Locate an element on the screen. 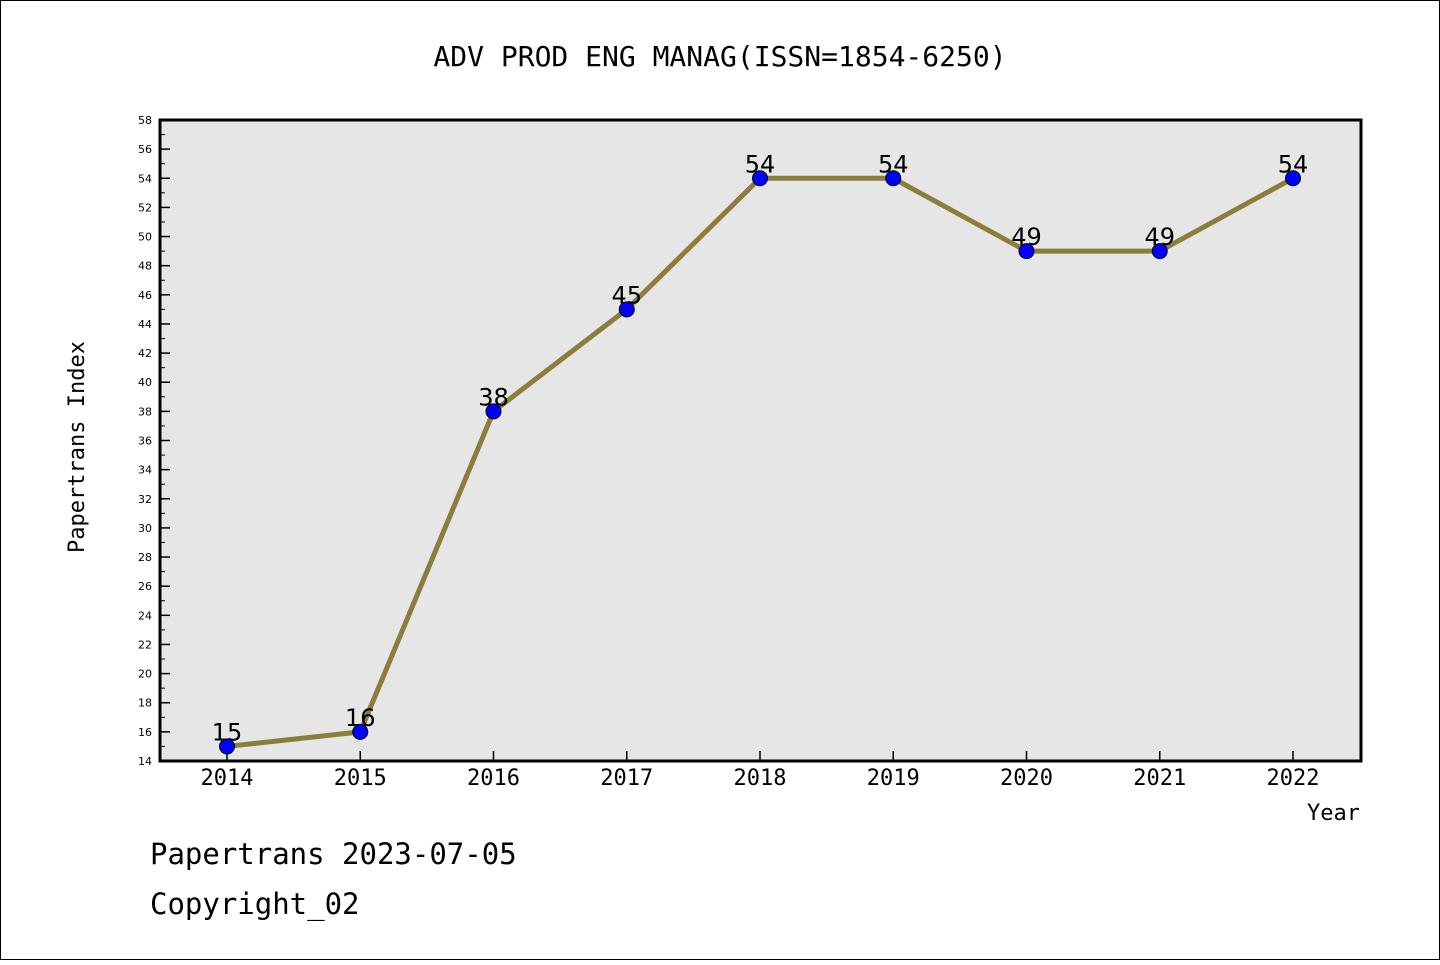  y-tick-label: 54 is located at coordinates (145, 178).